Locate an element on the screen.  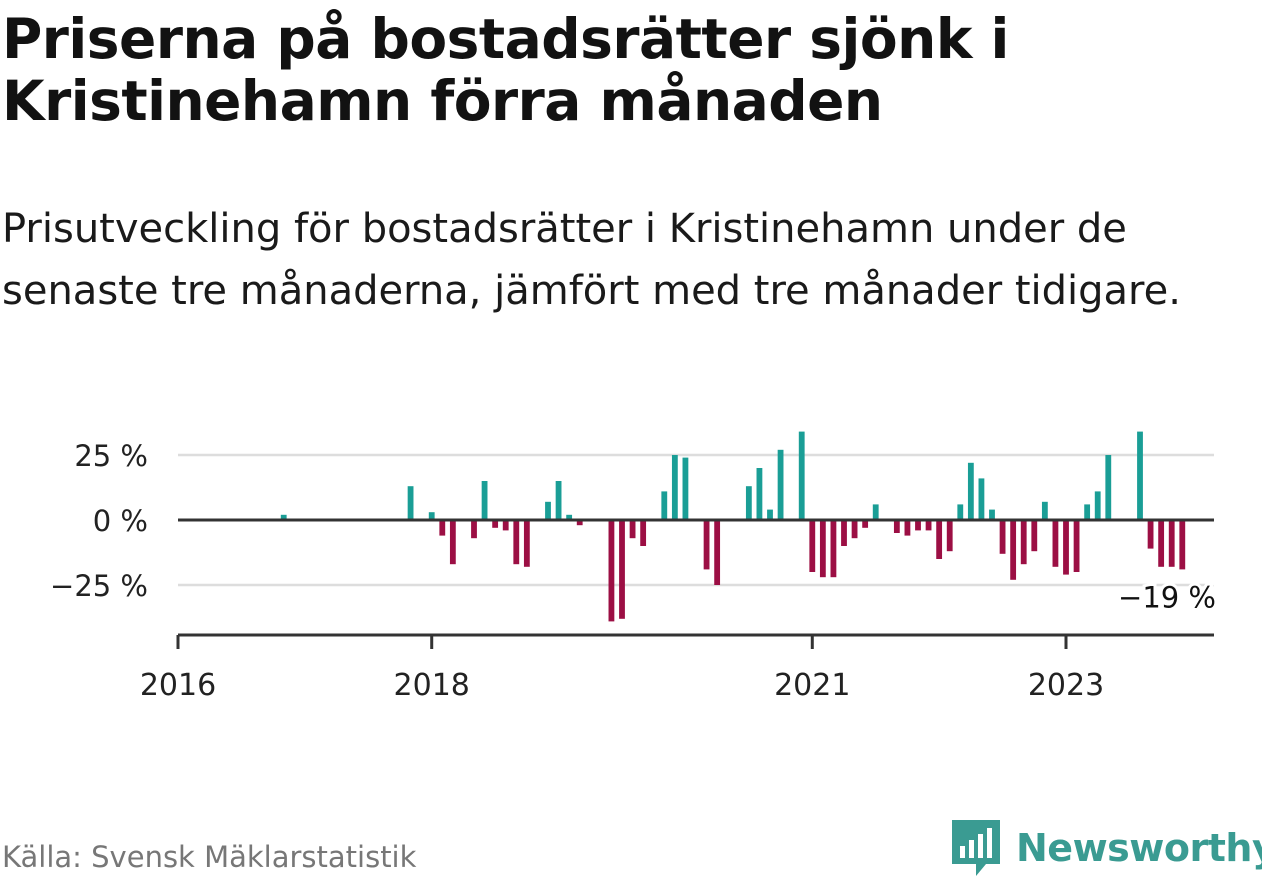
y-tick-label: 25 % is located at coordinates (111, 456).